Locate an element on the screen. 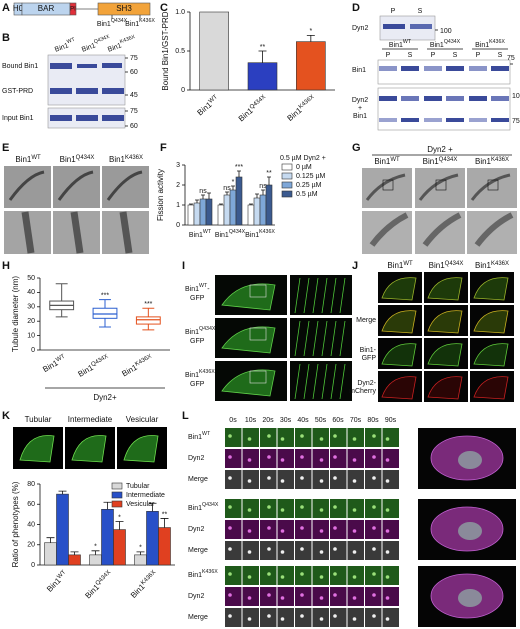 Image resolution: width=520 pixels, height=629 pixels. y-axis-title: Ratio of phenotypes (%) is located at coordinates (15, 524).